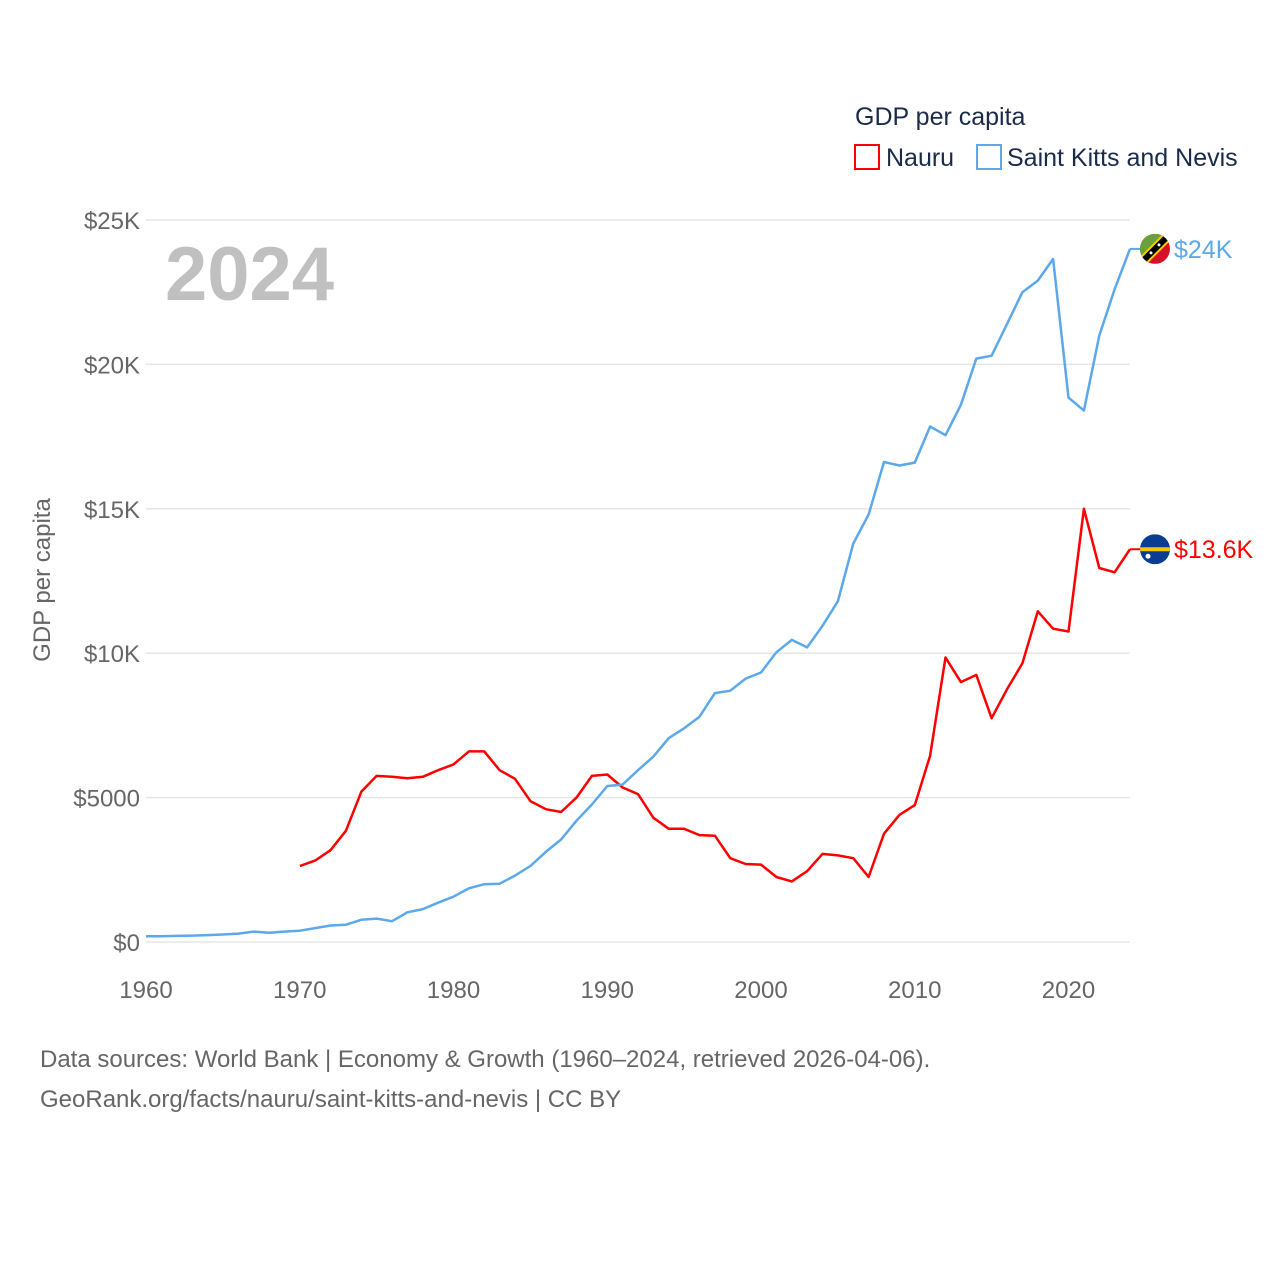 Image resolution: width=1280 pixels, height=1280 pixels. Describe the element at coordinates (112, 510) in the screenshot. I see `y-tick-label: $15K` at that location.